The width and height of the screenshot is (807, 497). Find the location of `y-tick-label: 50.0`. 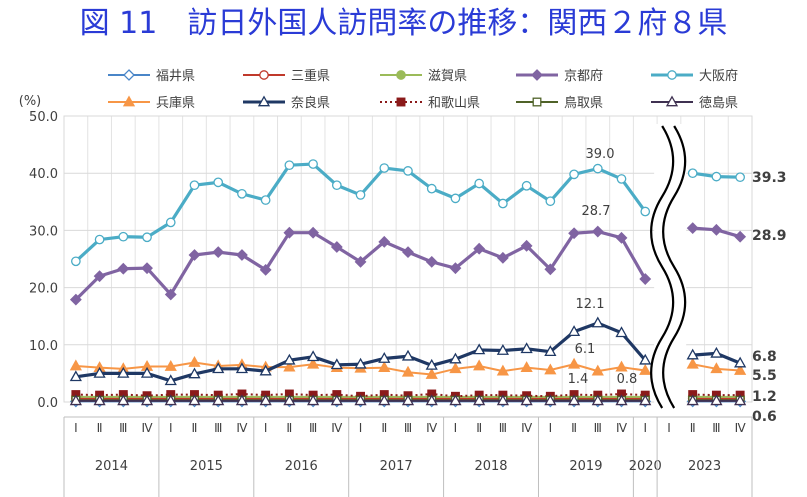

y-tick-label: 50.0 is located at coordinates (43, 117).